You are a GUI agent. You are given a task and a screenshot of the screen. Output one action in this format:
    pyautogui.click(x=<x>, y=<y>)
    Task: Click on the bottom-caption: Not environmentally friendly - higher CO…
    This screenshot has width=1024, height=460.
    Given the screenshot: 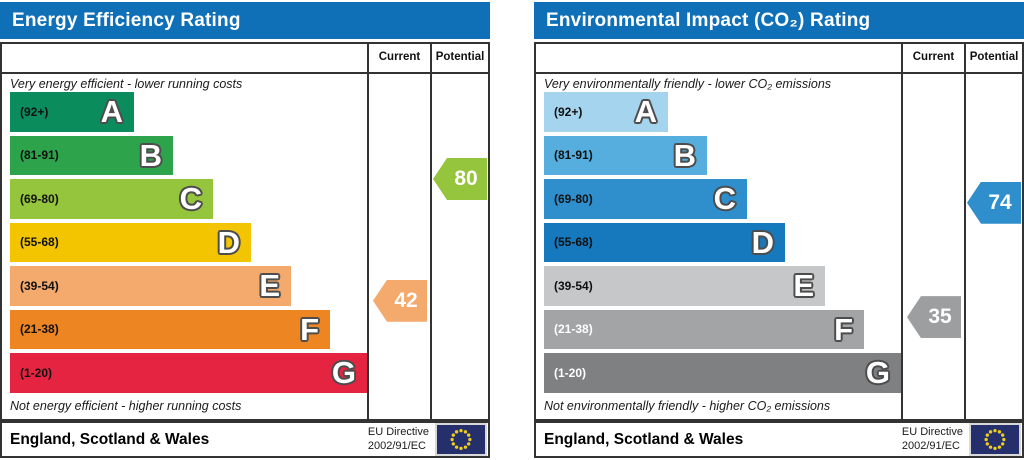 What is the action you would take?
    pyautogui.click(x=687, y=406)
    